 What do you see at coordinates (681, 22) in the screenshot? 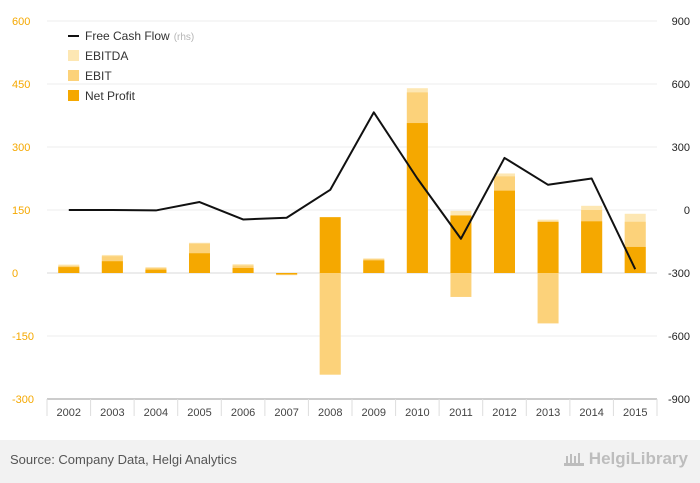
I see `y-right-tick-label: 900` at bounding box center [681, 22].